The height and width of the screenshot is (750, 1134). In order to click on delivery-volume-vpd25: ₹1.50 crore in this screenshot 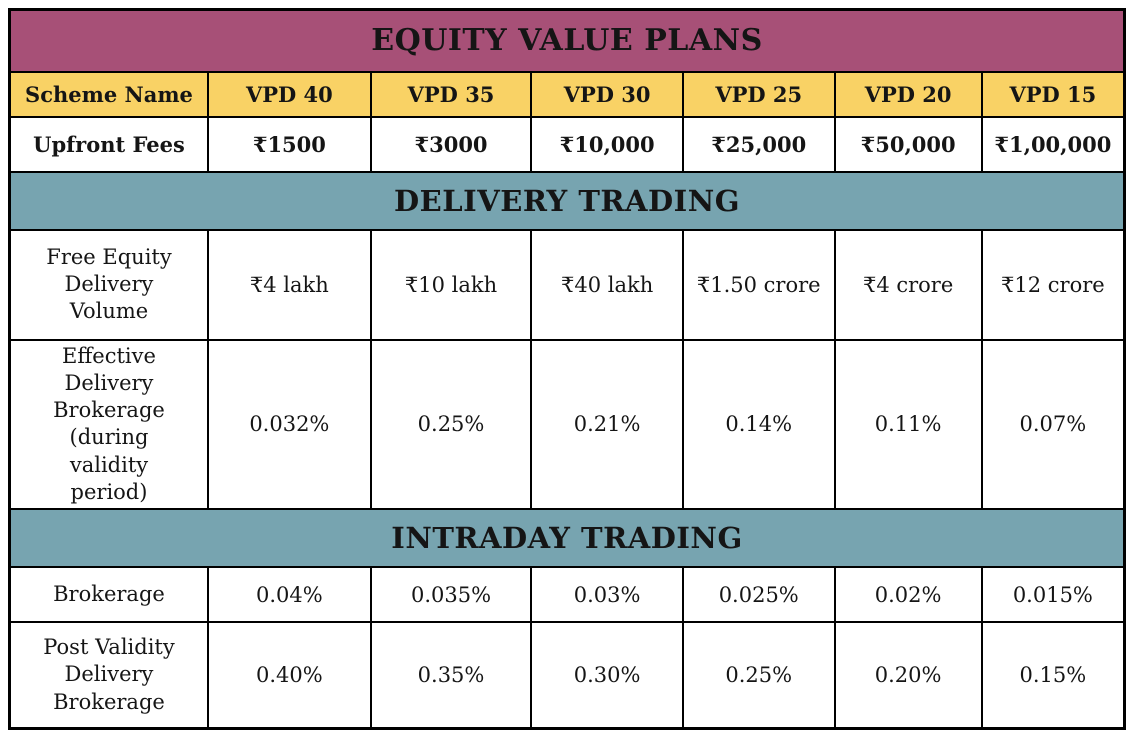, I will do `click(758, 284)`.